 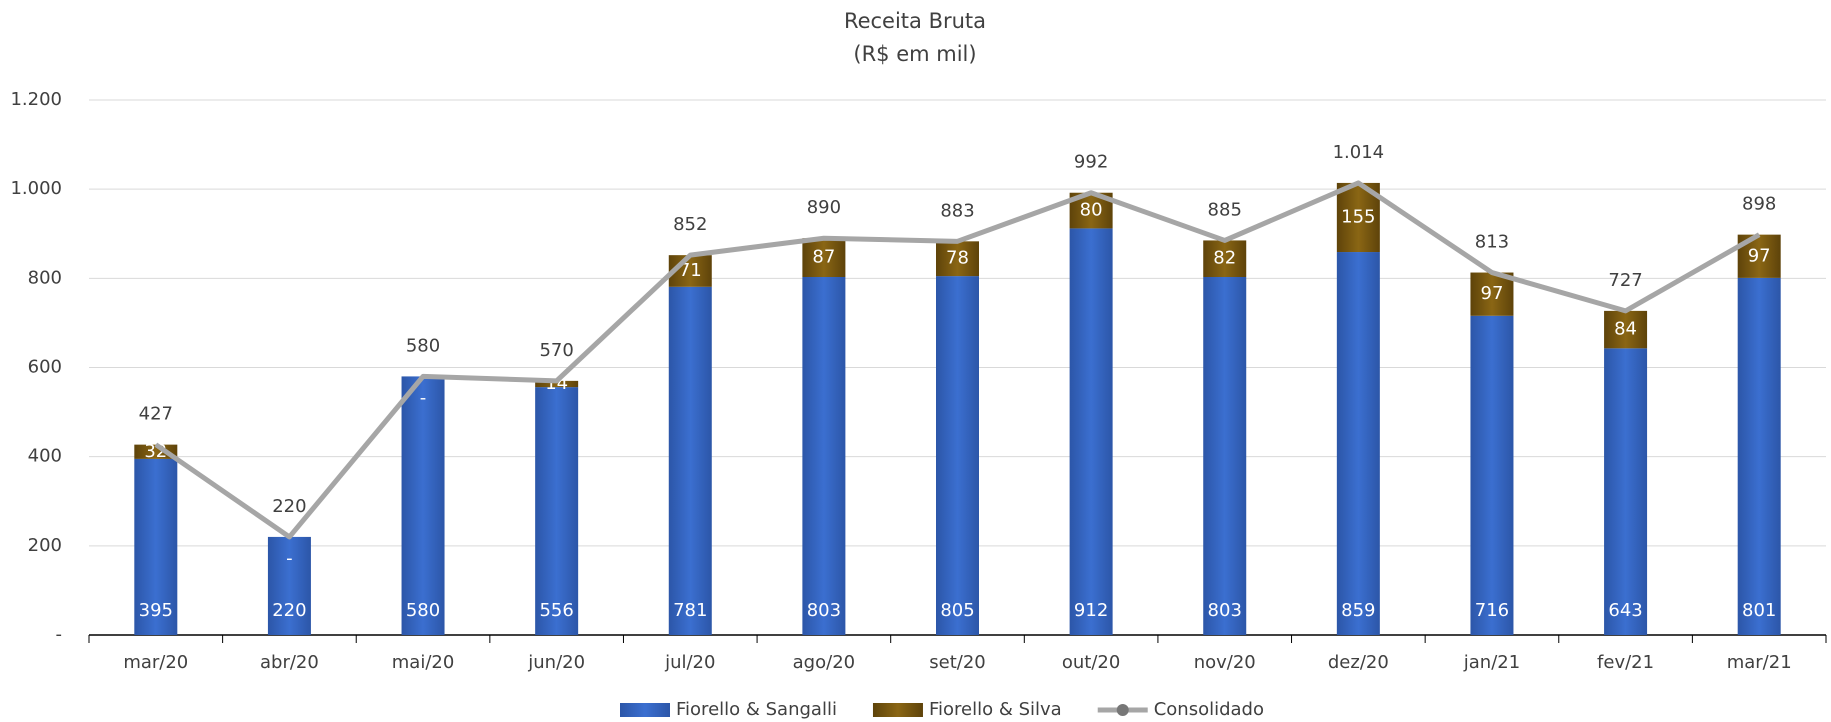 I want to click on legend-label: Fiorello & Silva, so click(x=995, y=709).